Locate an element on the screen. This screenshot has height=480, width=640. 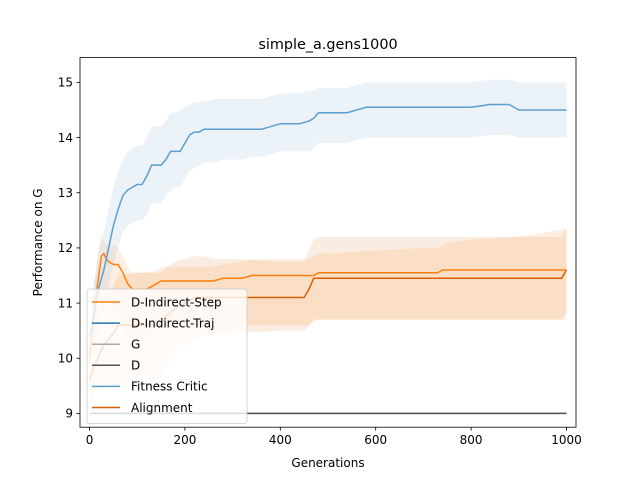
y-tick-label: 10 is located at coordinates (65, 359).